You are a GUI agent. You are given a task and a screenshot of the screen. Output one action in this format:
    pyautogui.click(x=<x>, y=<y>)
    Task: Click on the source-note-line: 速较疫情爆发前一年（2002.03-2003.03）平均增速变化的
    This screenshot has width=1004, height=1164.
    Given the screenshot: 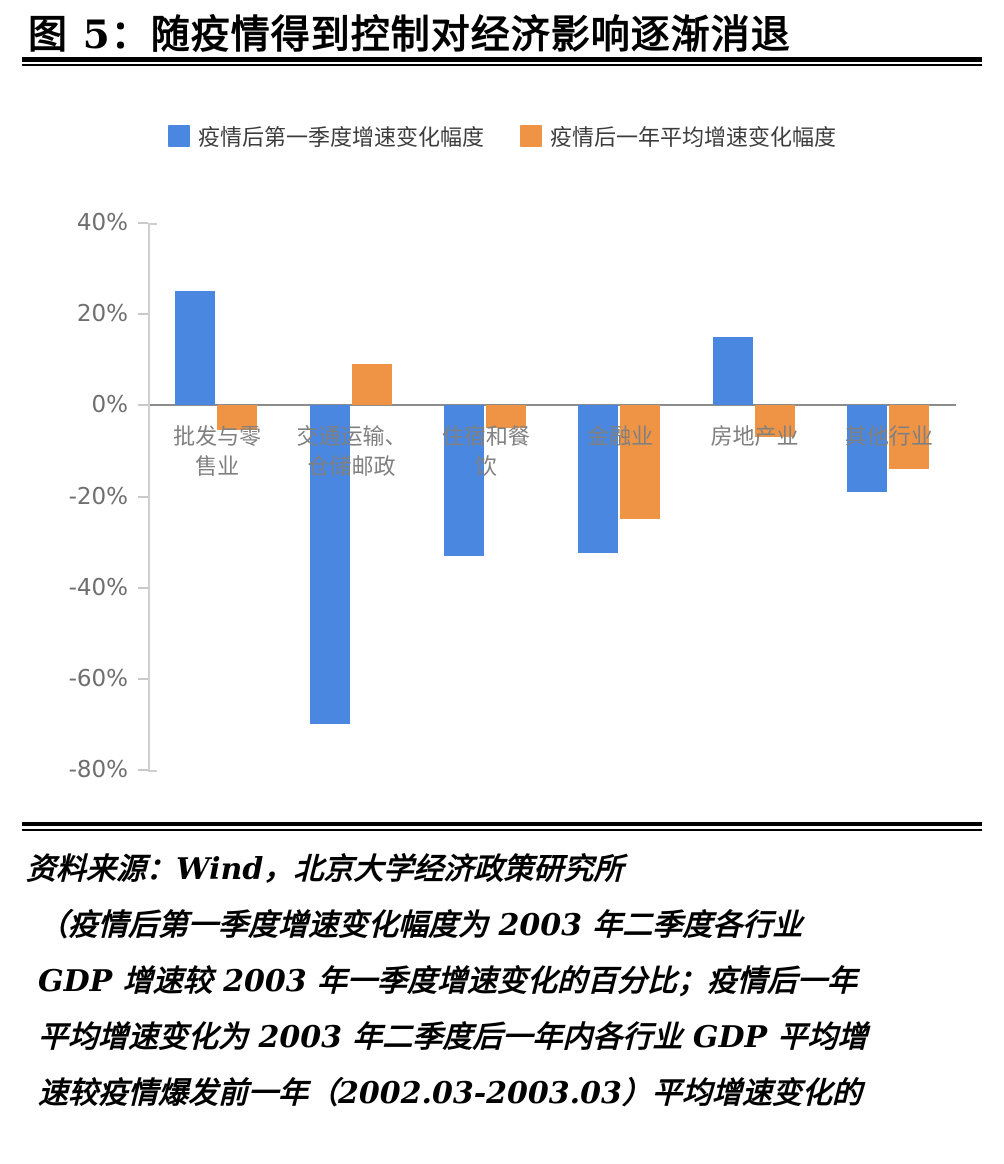 What is the action you would take?
    pyautogui.click(x=450, y=1093)
    